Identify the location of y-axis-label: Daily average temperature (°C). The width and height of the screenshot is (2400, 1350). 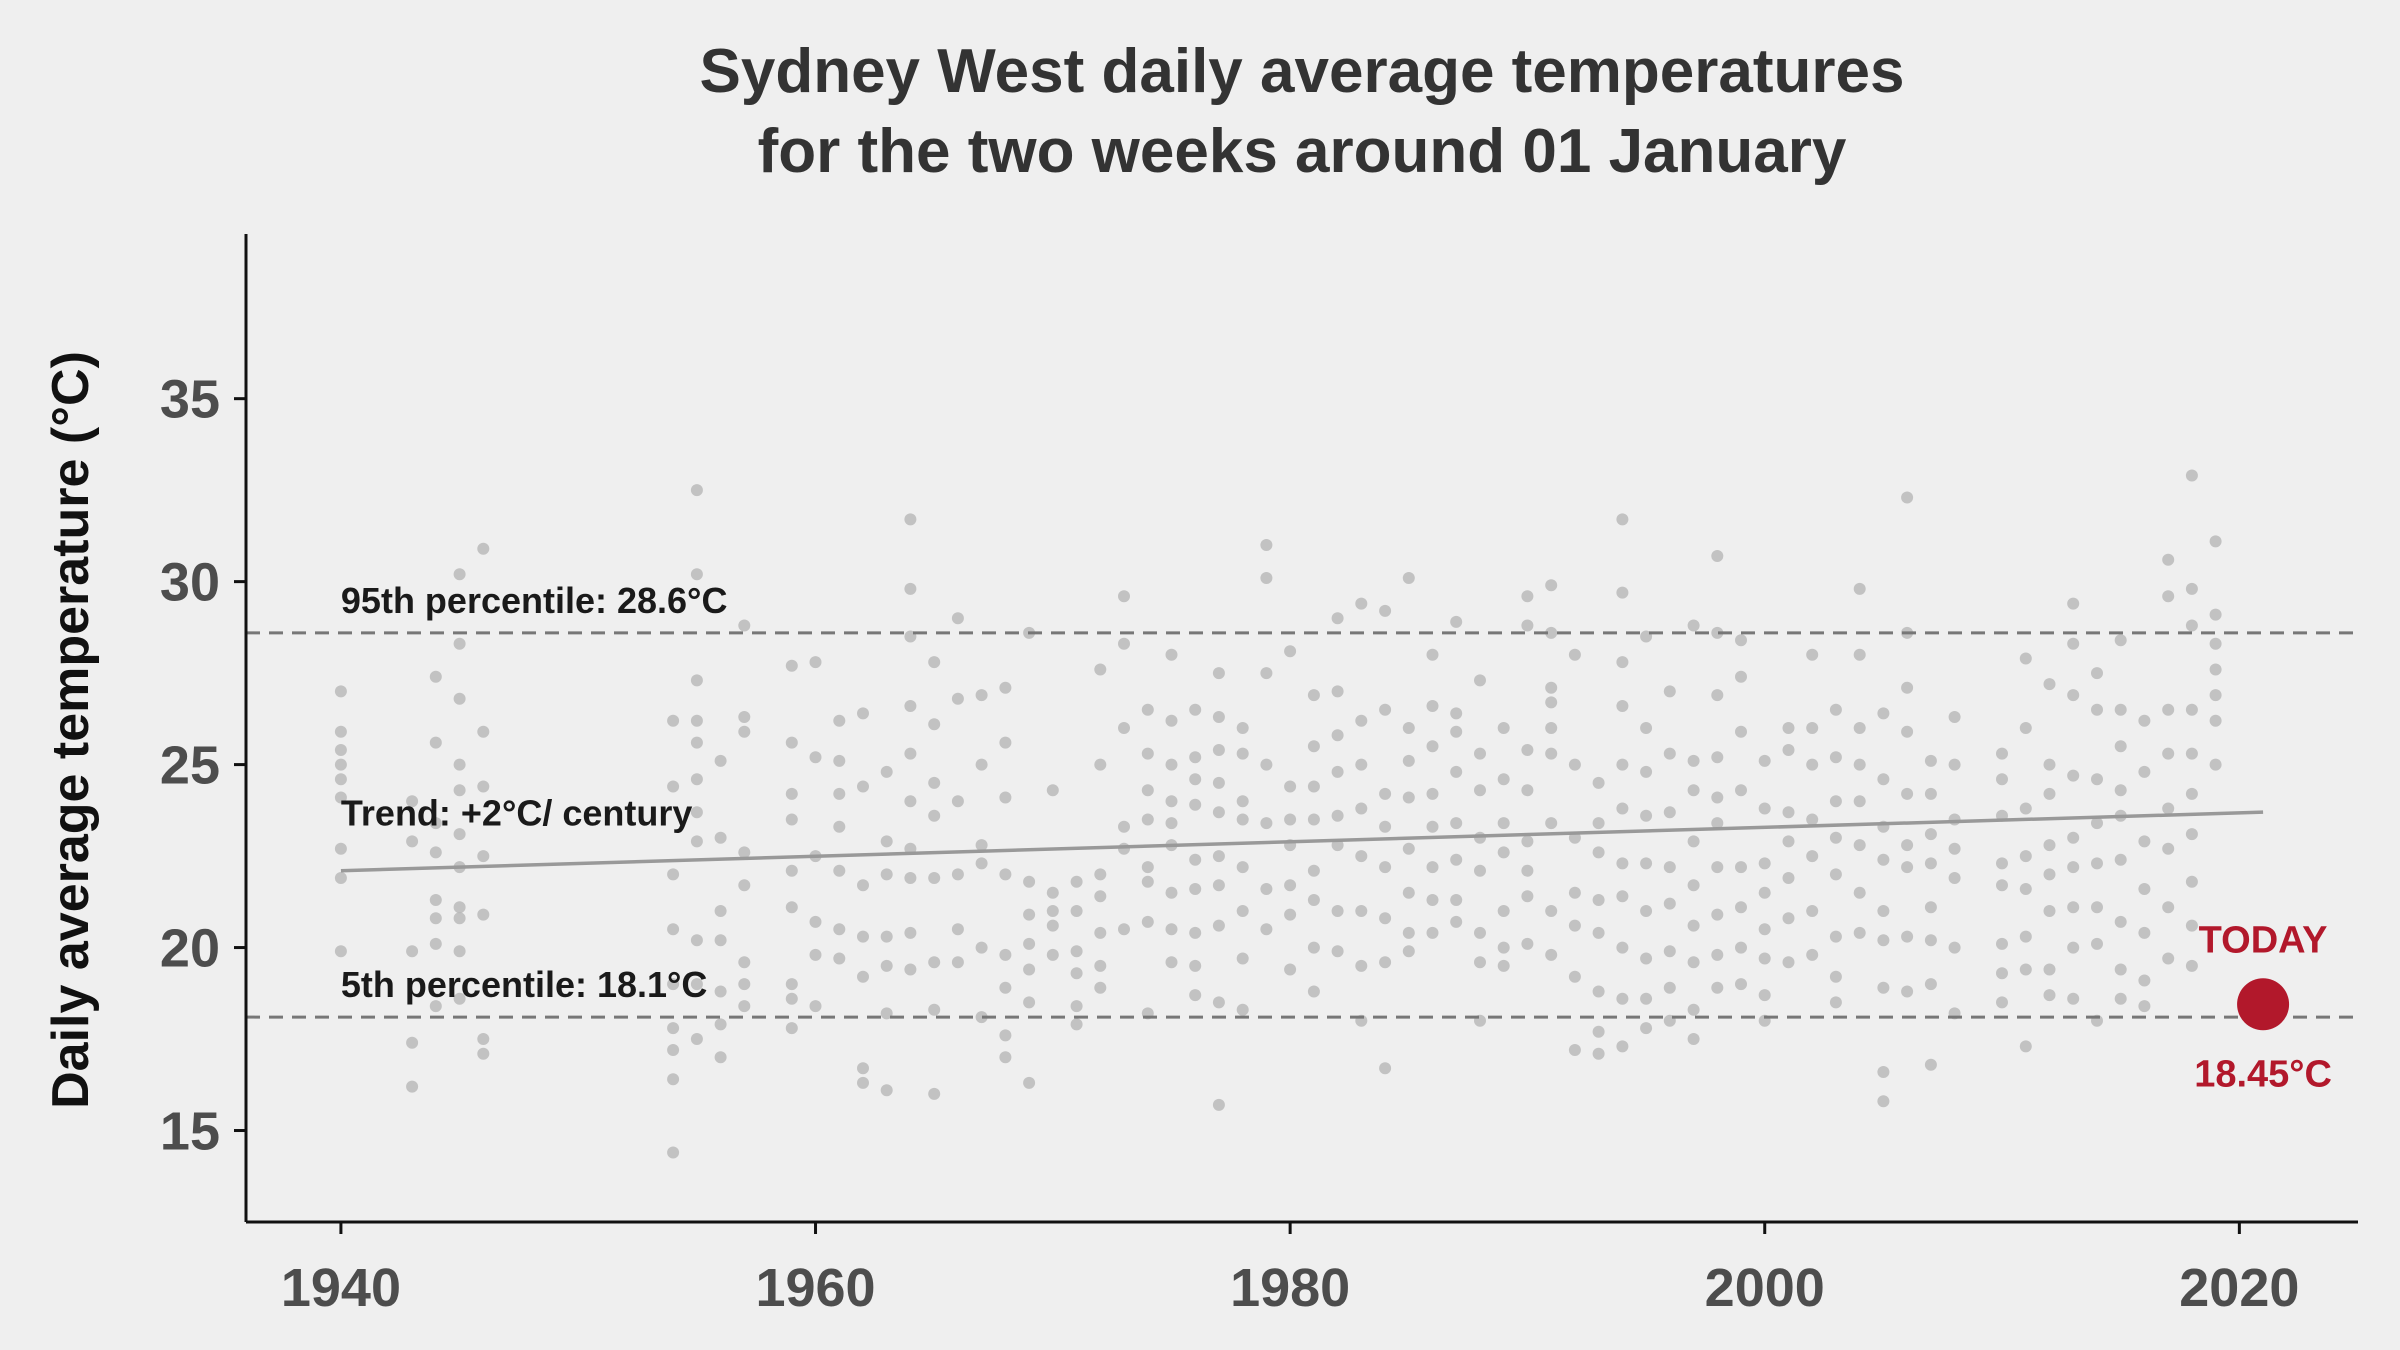
(71, 730).